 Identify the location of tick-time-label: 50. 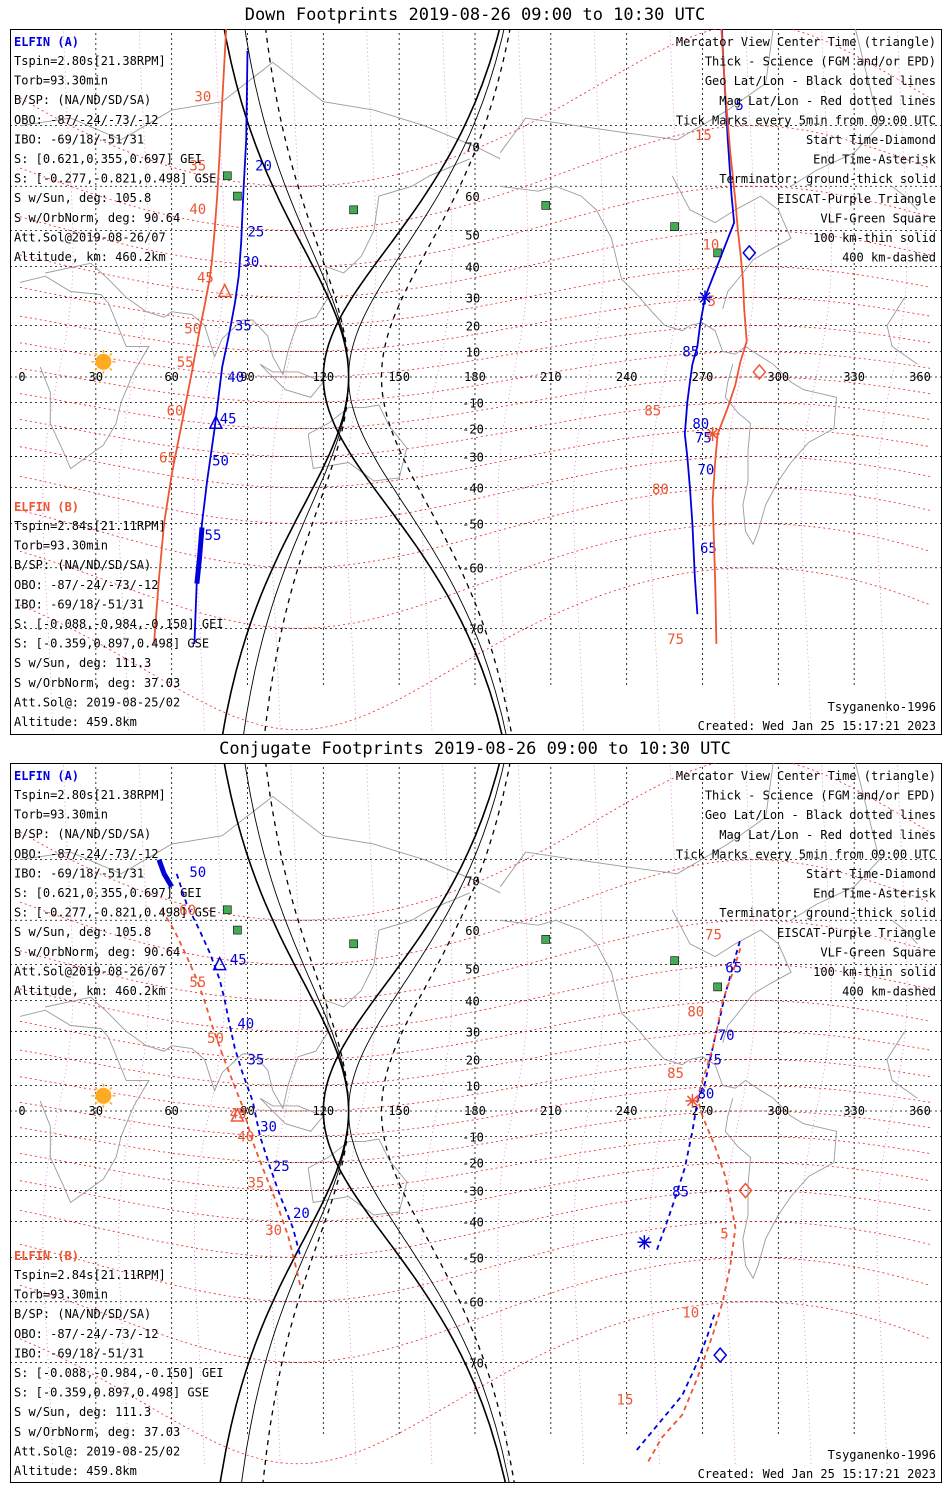
(215, 1039).